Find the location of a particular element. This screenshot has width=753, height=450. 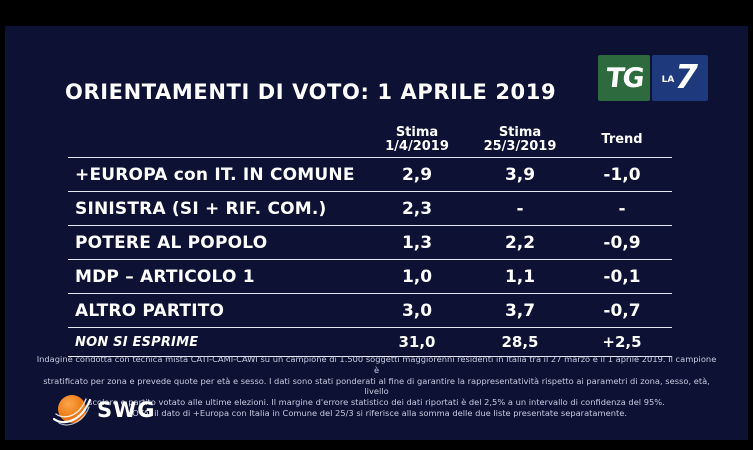

party-label: NON SI ESPRIME is located at coordinates (137, 342).